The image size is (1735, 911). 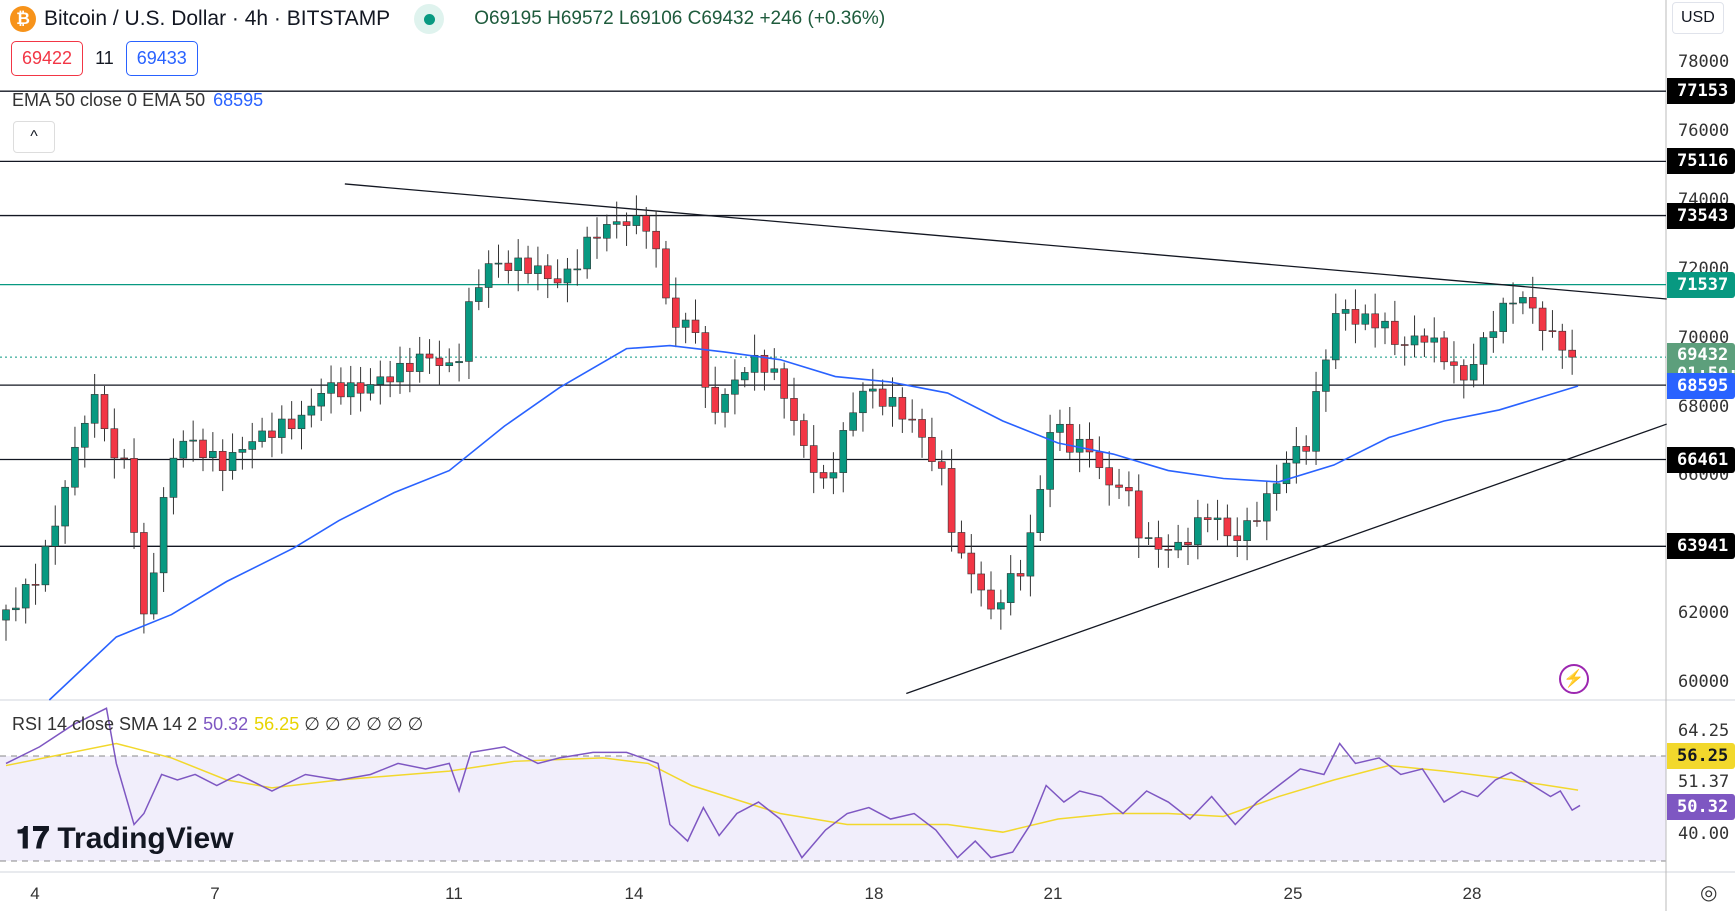 What do you see at coordinates (34, 137) in the screenshot?
I see `collapse-legend-button: ^` at bounding box center [34, 137].